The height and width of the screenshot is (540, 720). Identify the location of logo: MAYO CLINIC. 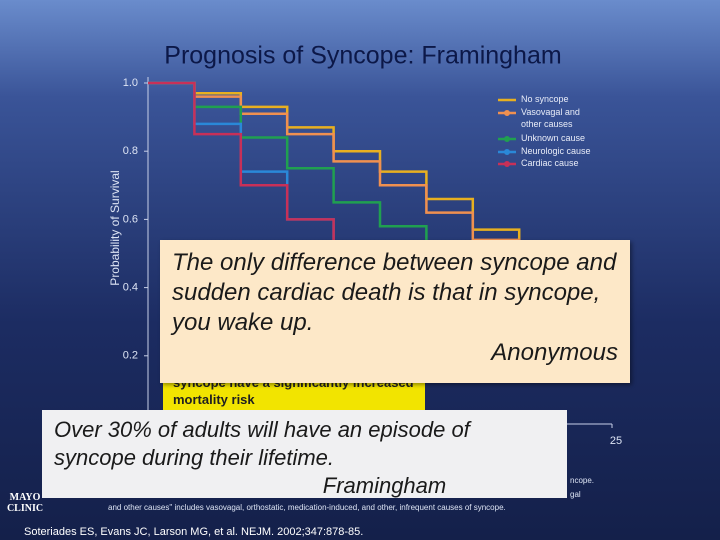
(25, 503).